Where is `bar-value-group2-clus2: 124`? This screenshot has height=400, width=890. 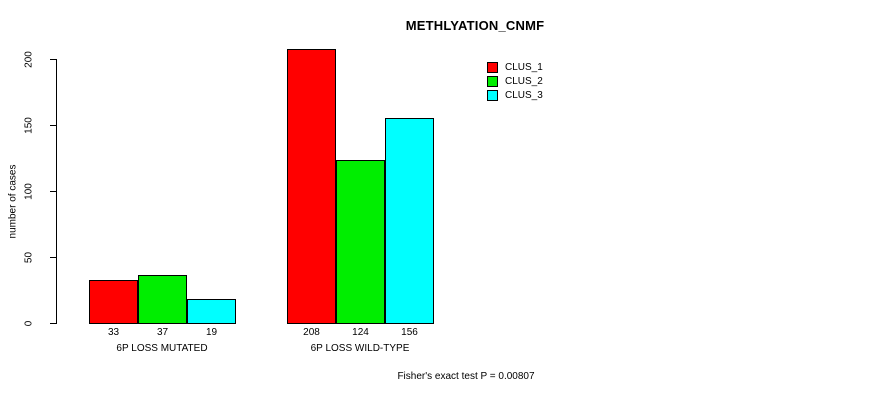
bar-value-group2-clus2: 124 is located at coordinates (360, 332).